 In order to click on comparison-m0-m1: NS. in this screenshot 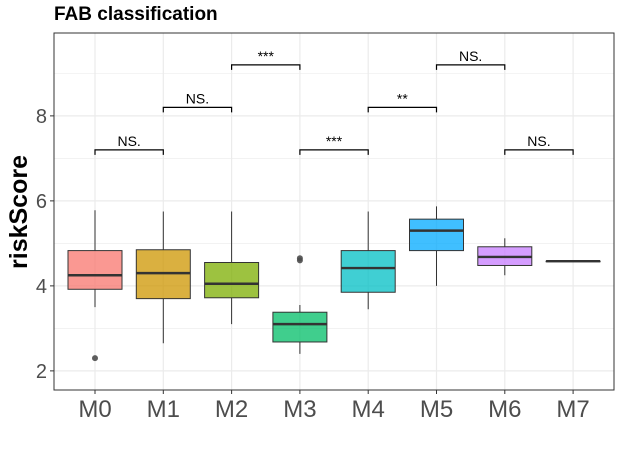, I will do `click(129, 144)`.